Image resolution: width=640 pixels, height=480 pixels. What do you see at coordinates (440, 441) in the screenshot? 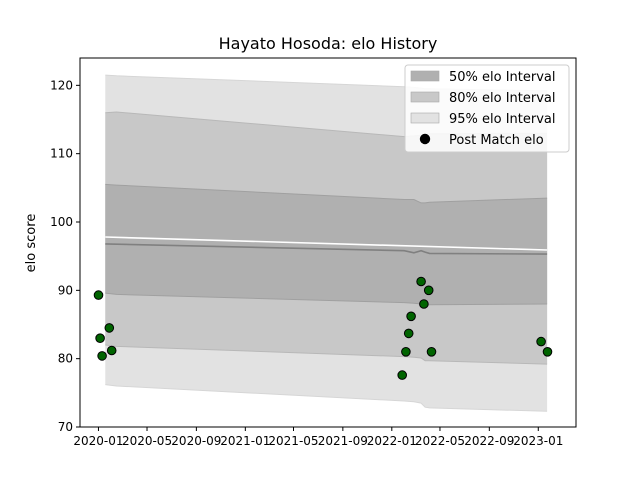
I see `x-tick-label: 2022-05` at bounding box center [440, 441].